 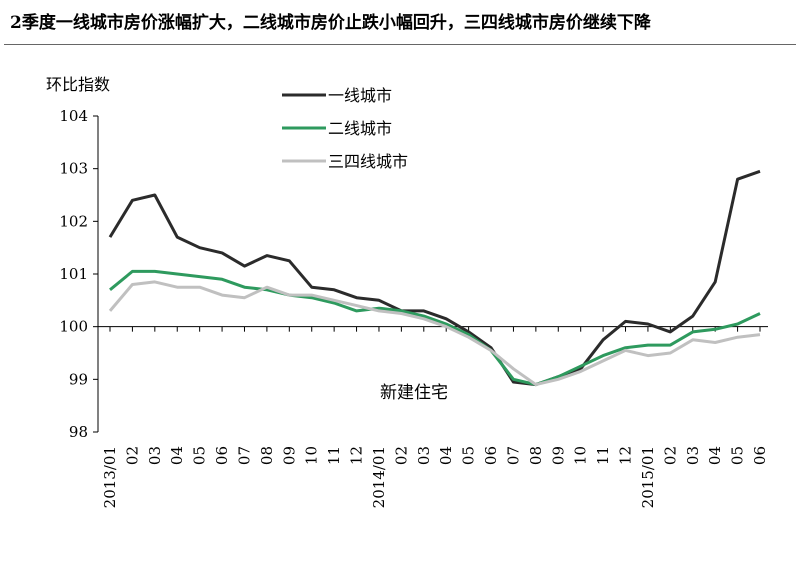 I want to click on legend-label: 二线城市, so click(x=360, y=128).